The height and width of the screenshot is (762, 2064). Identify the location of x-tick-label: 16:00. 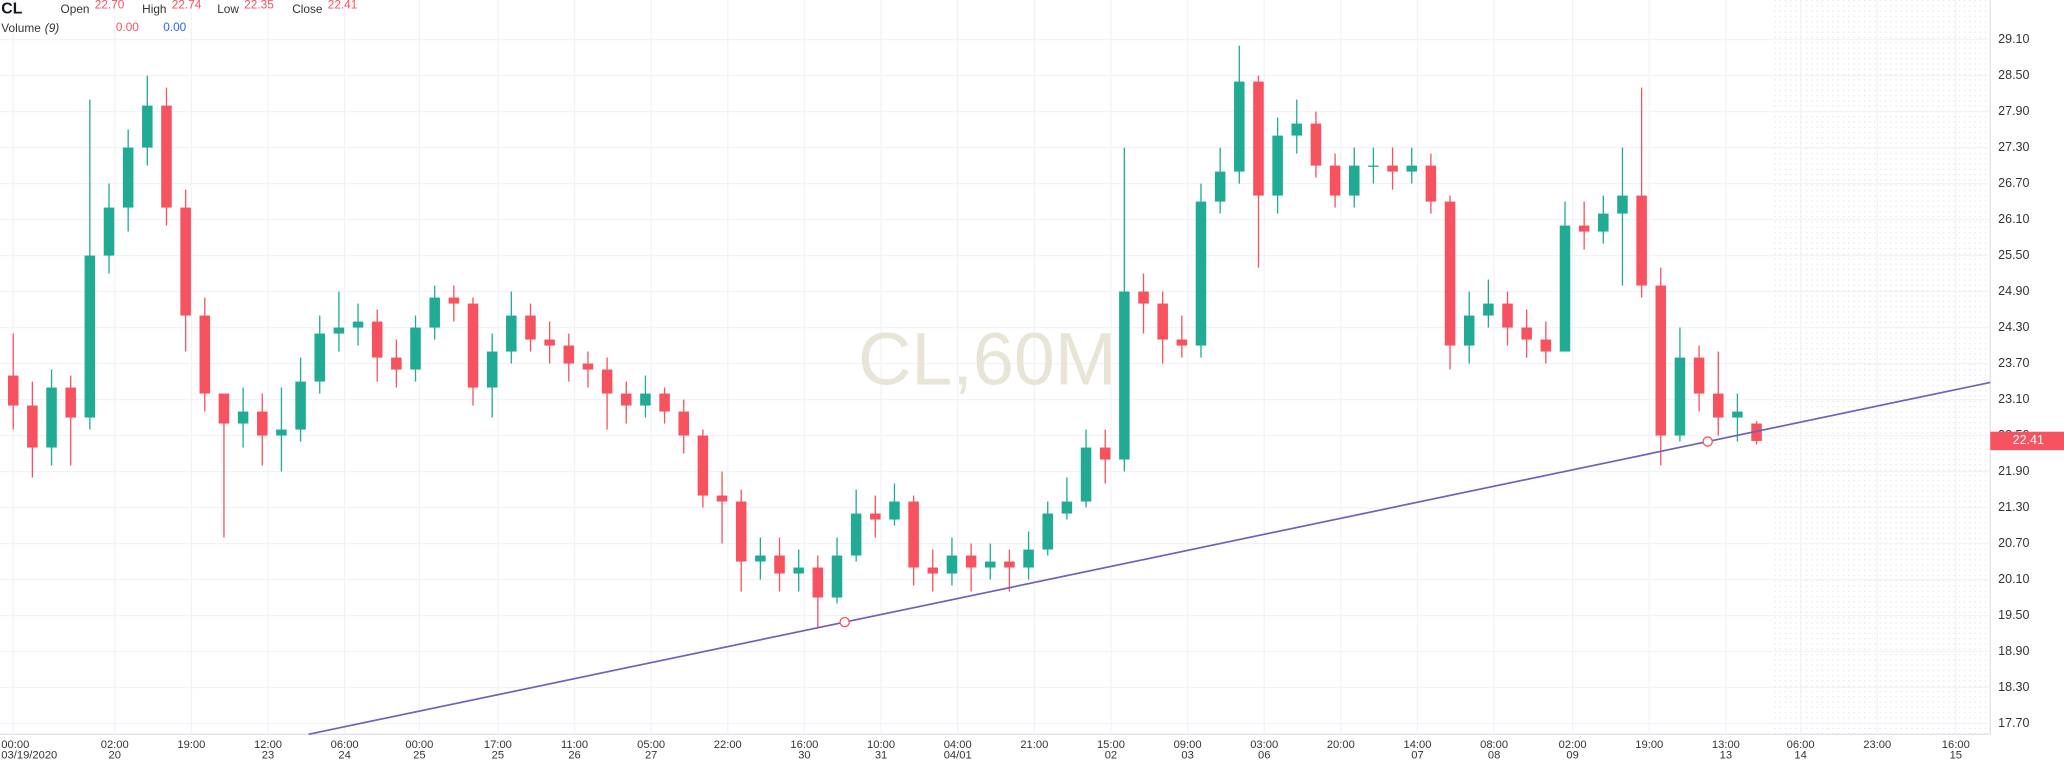
(804, 745).